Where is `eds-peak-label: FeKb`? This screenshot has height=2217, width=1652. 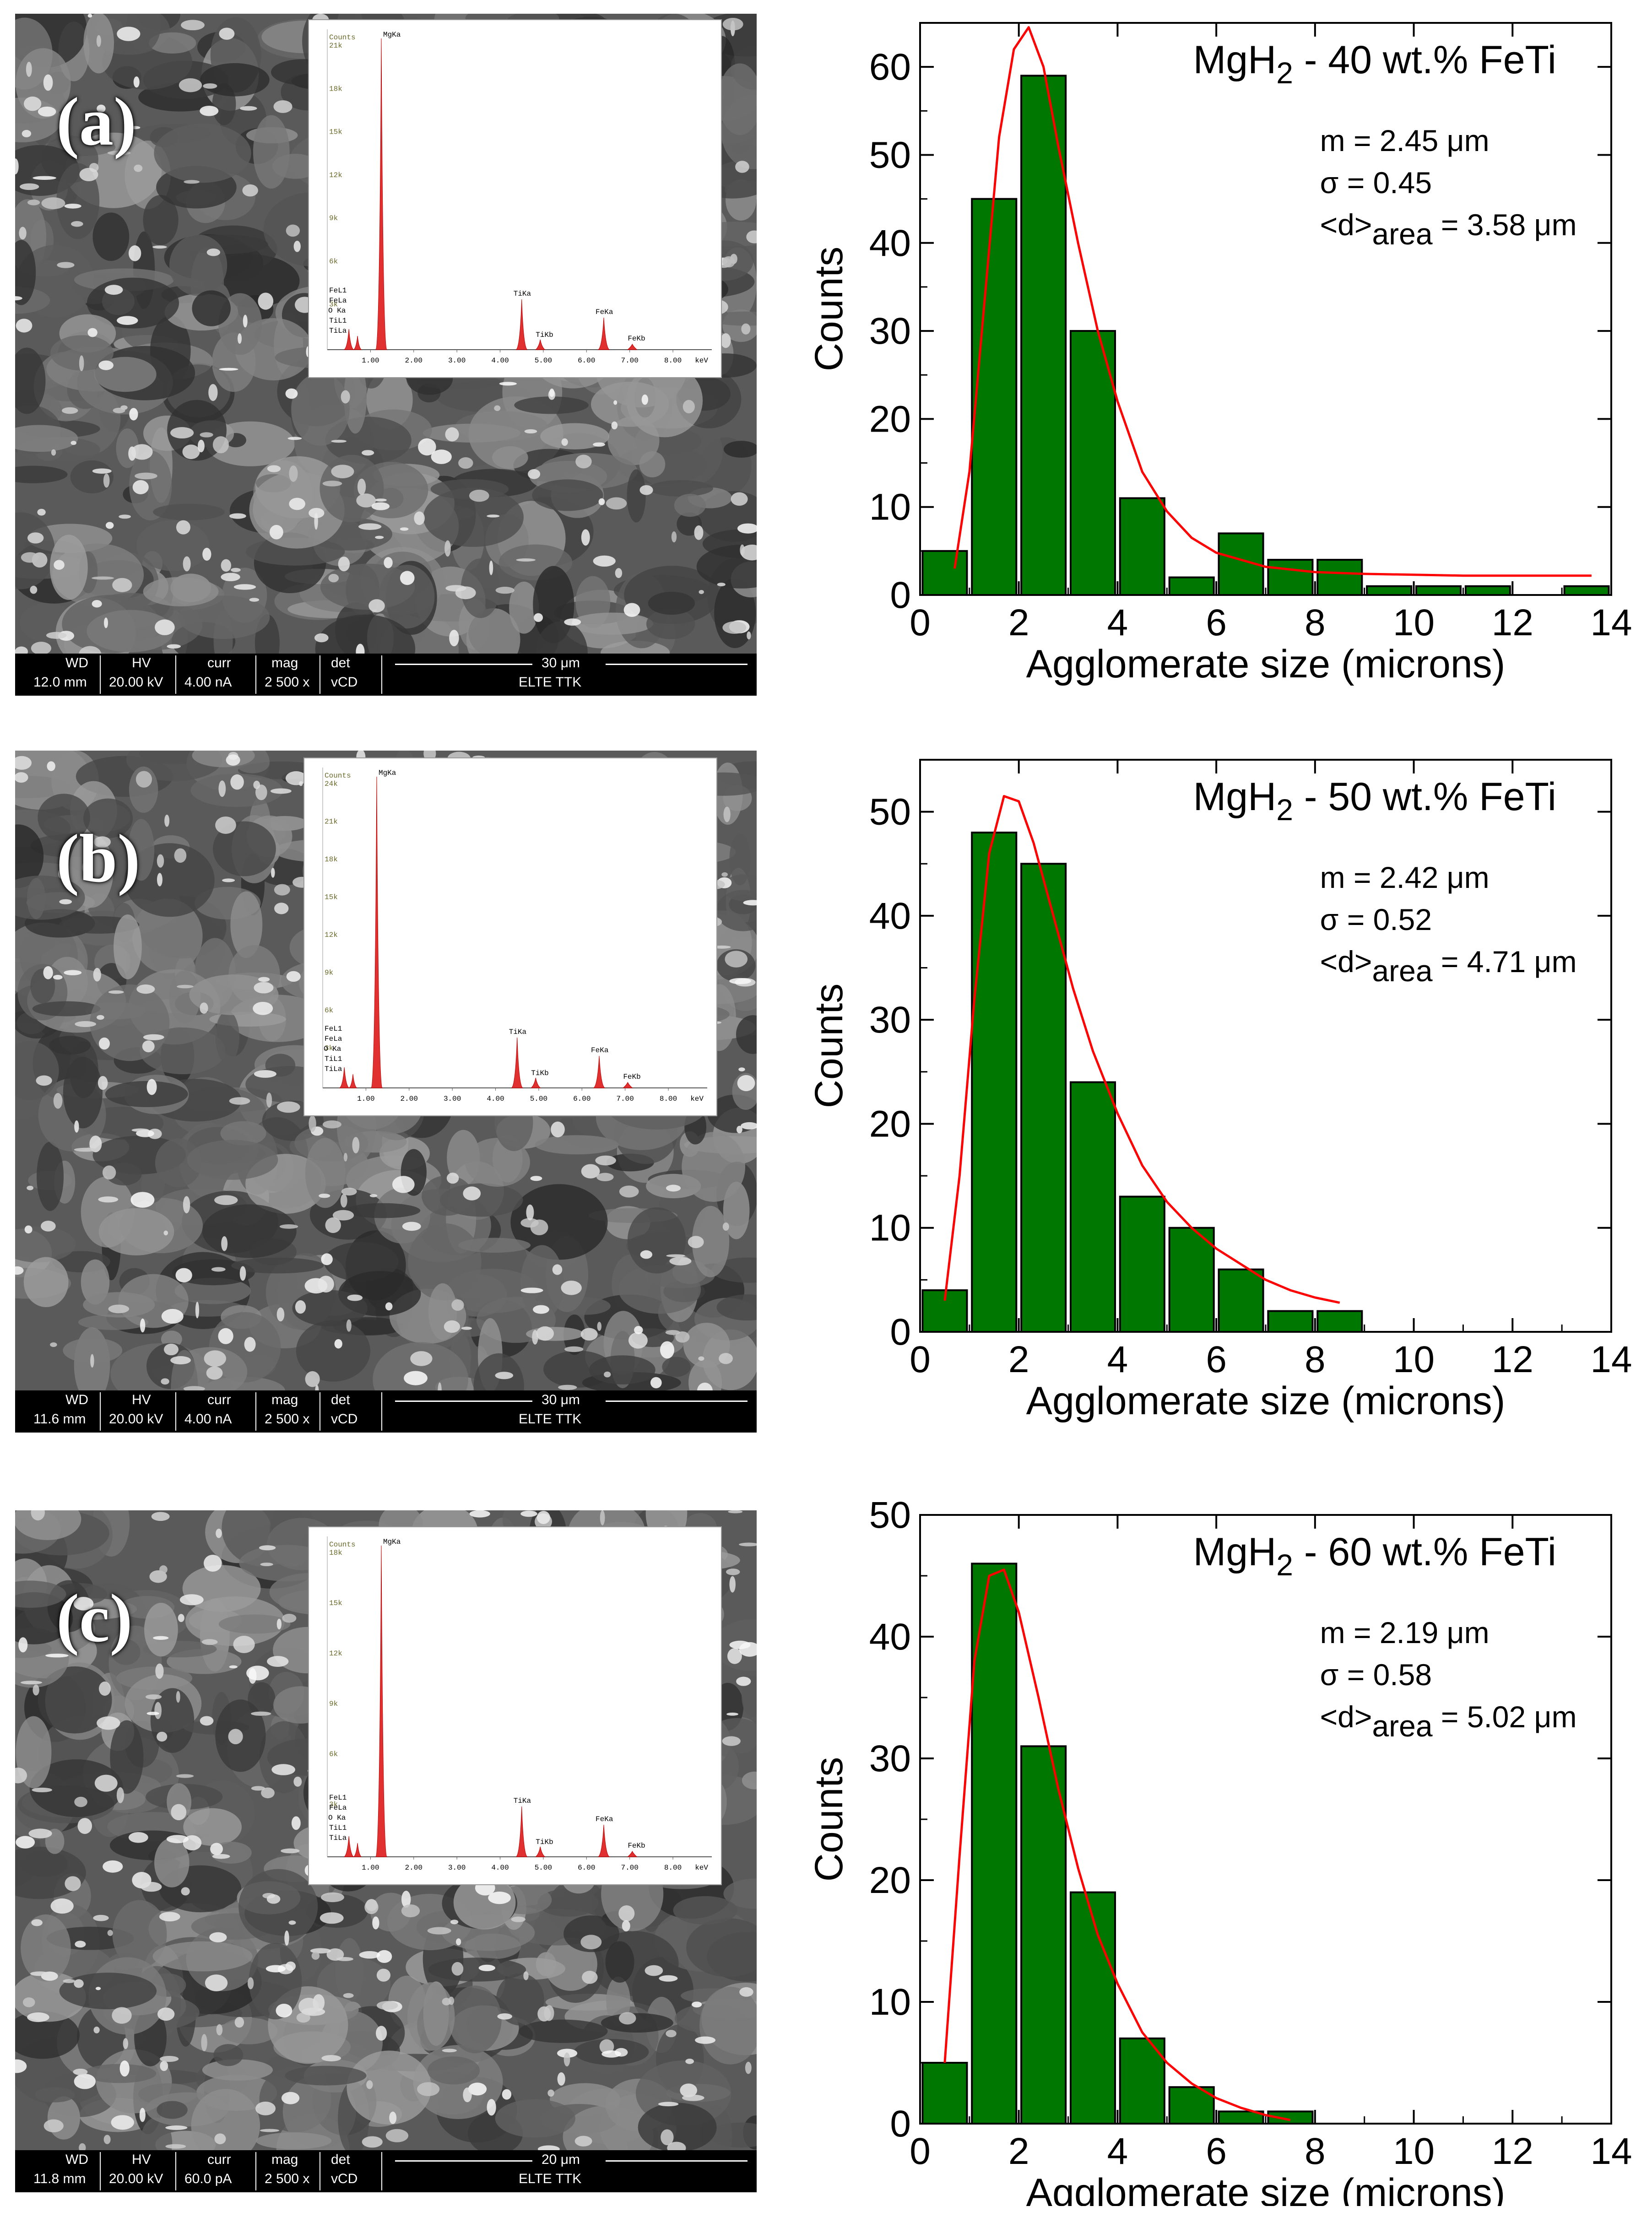
eds-peak-label: FeKb is located at coordinates (631, 1077).